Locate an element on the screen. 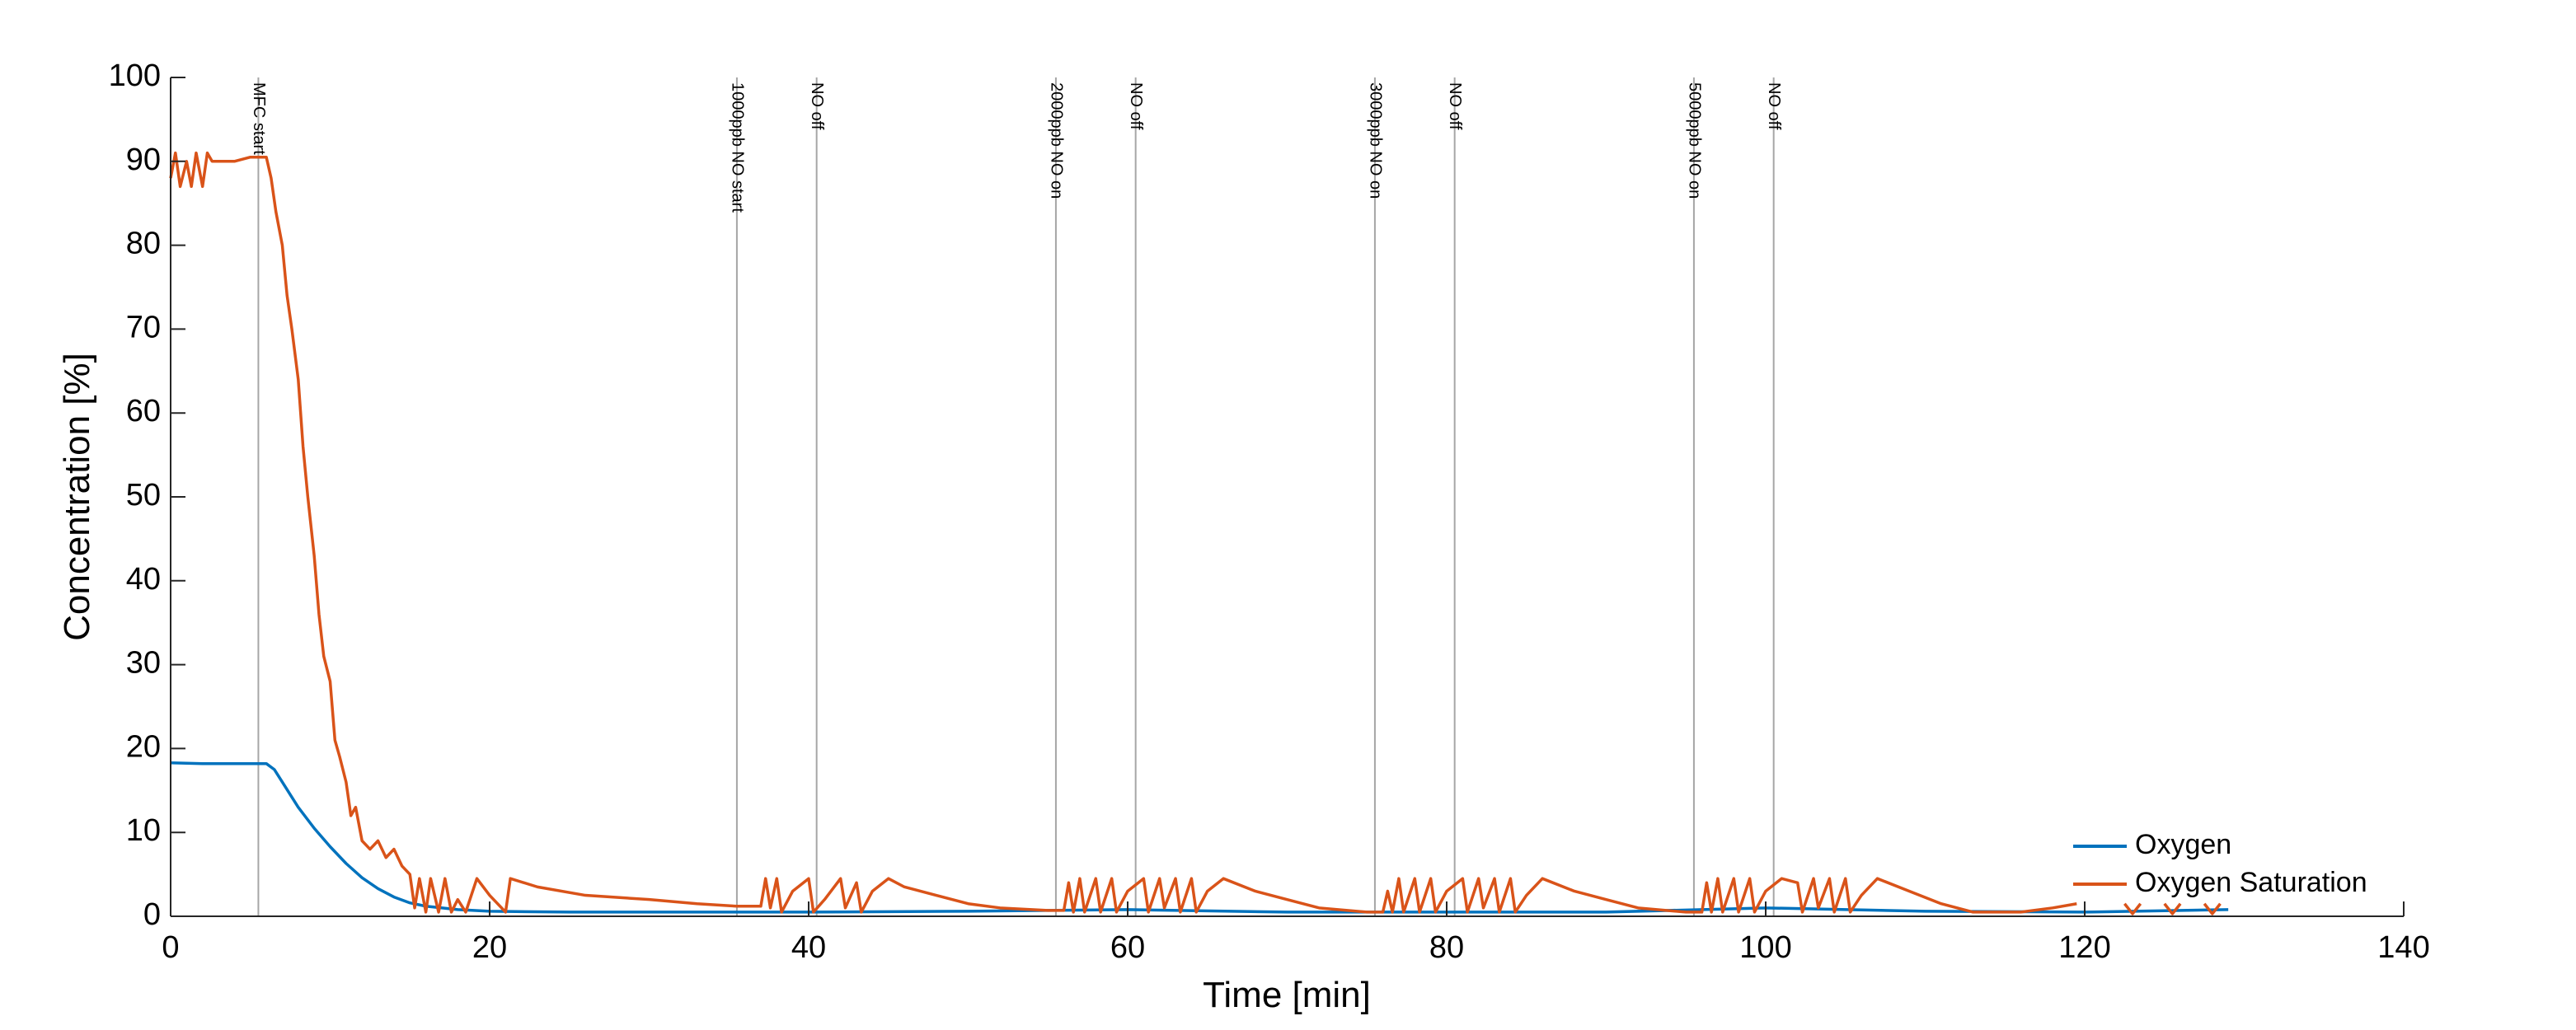  y-tick-label: 60 is located at coordinates (144, 411).